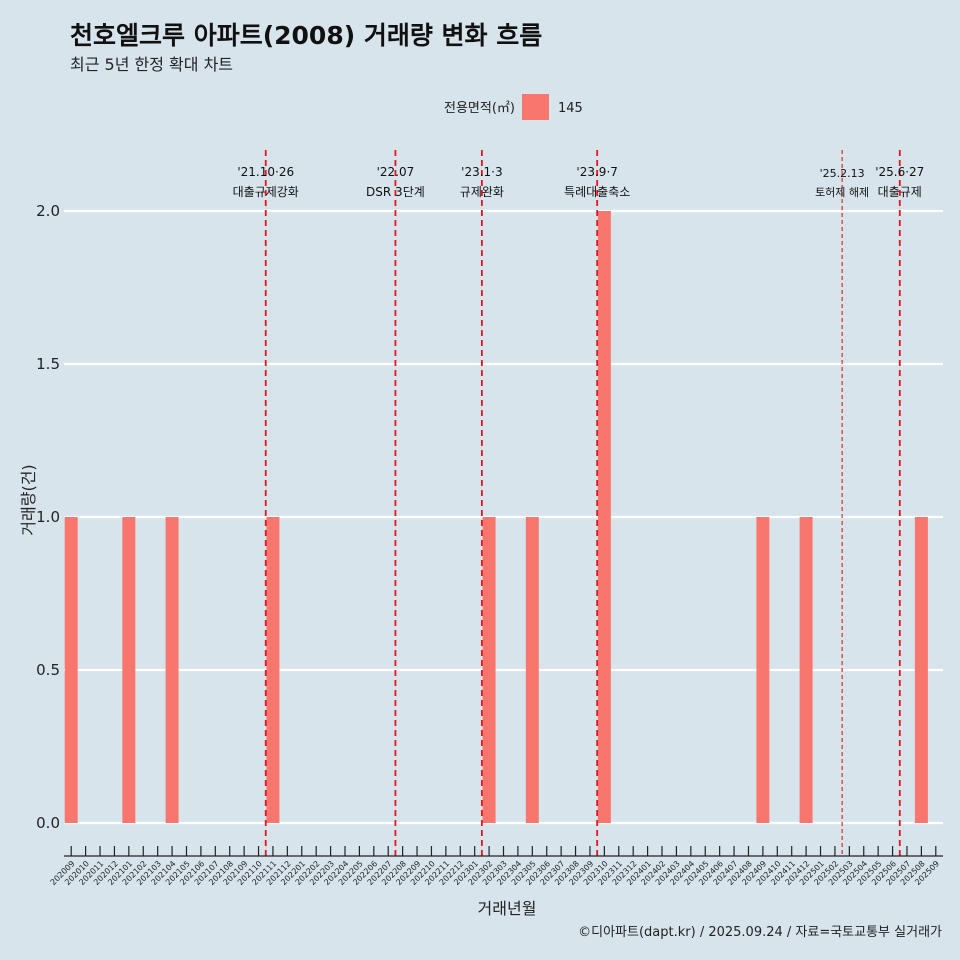 Image resolution: width=960 pixels, height=960 pixels. What do you see at coordinates (899, 172) in the screenshot?
I see `event-date-label: '25.6·27` at bounding box center [899, 172].